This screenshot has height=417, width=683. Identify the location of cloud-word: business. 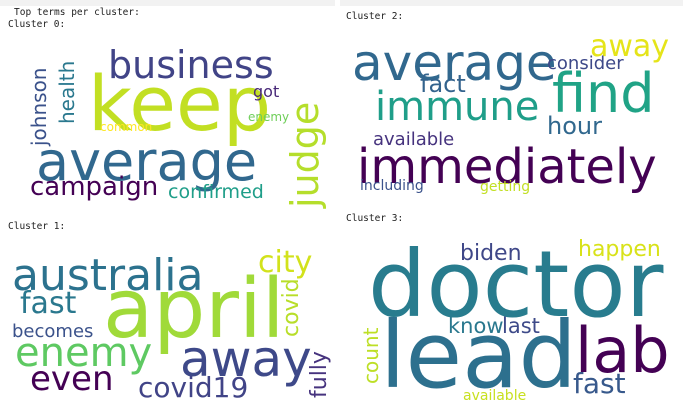
(191, 65).